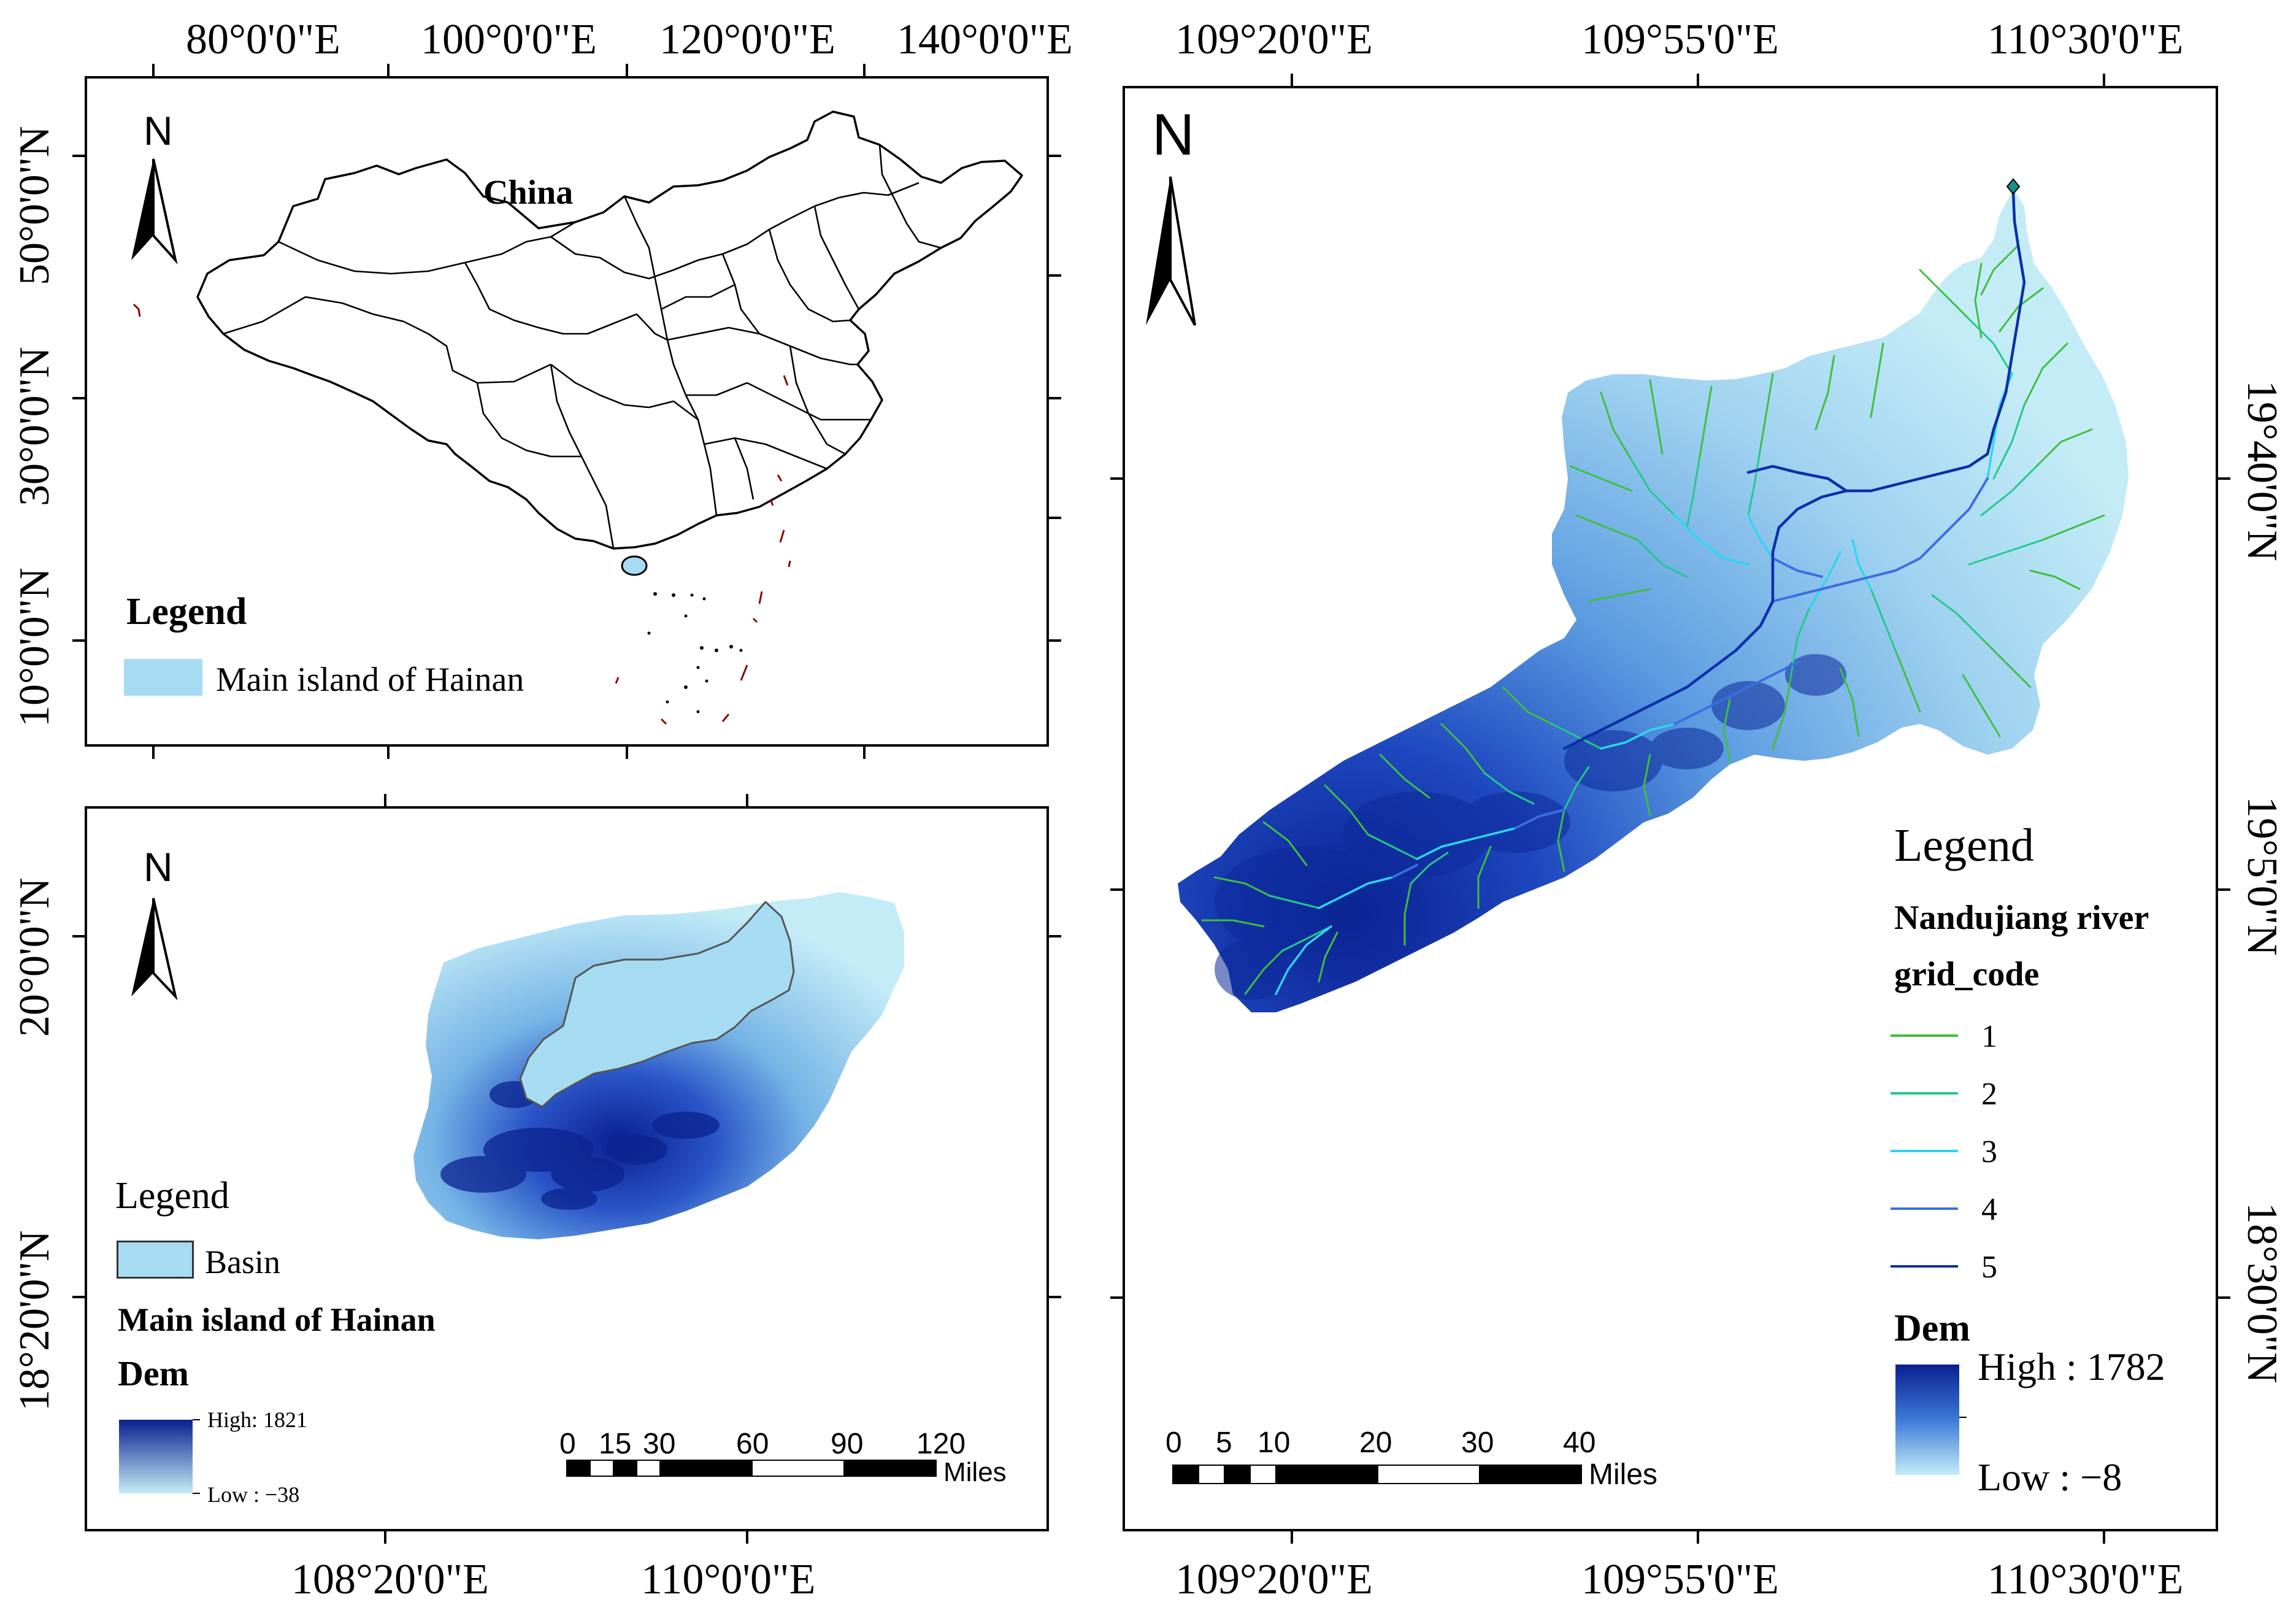 The height and width of the screenshot is (1613, 2296). I want to click on basin-north-label: N, so click(1173, 134).